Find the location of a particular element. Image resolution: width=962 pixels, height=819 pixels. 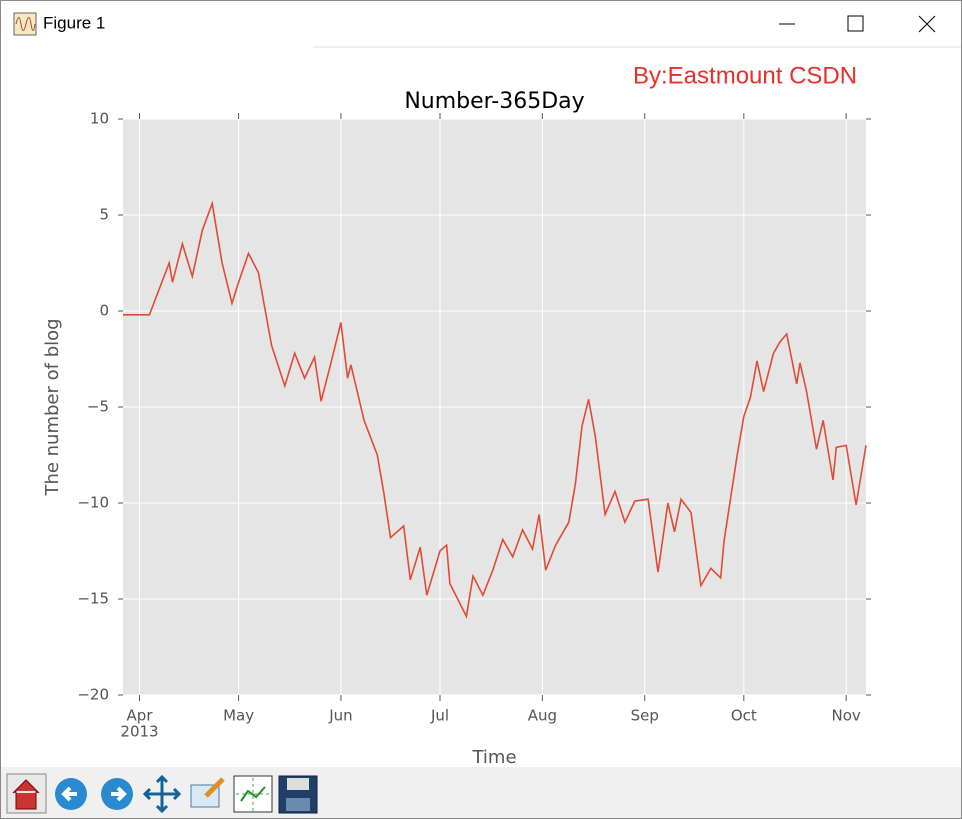

y-tick-label: −5 is located at coordinates (98, 407).